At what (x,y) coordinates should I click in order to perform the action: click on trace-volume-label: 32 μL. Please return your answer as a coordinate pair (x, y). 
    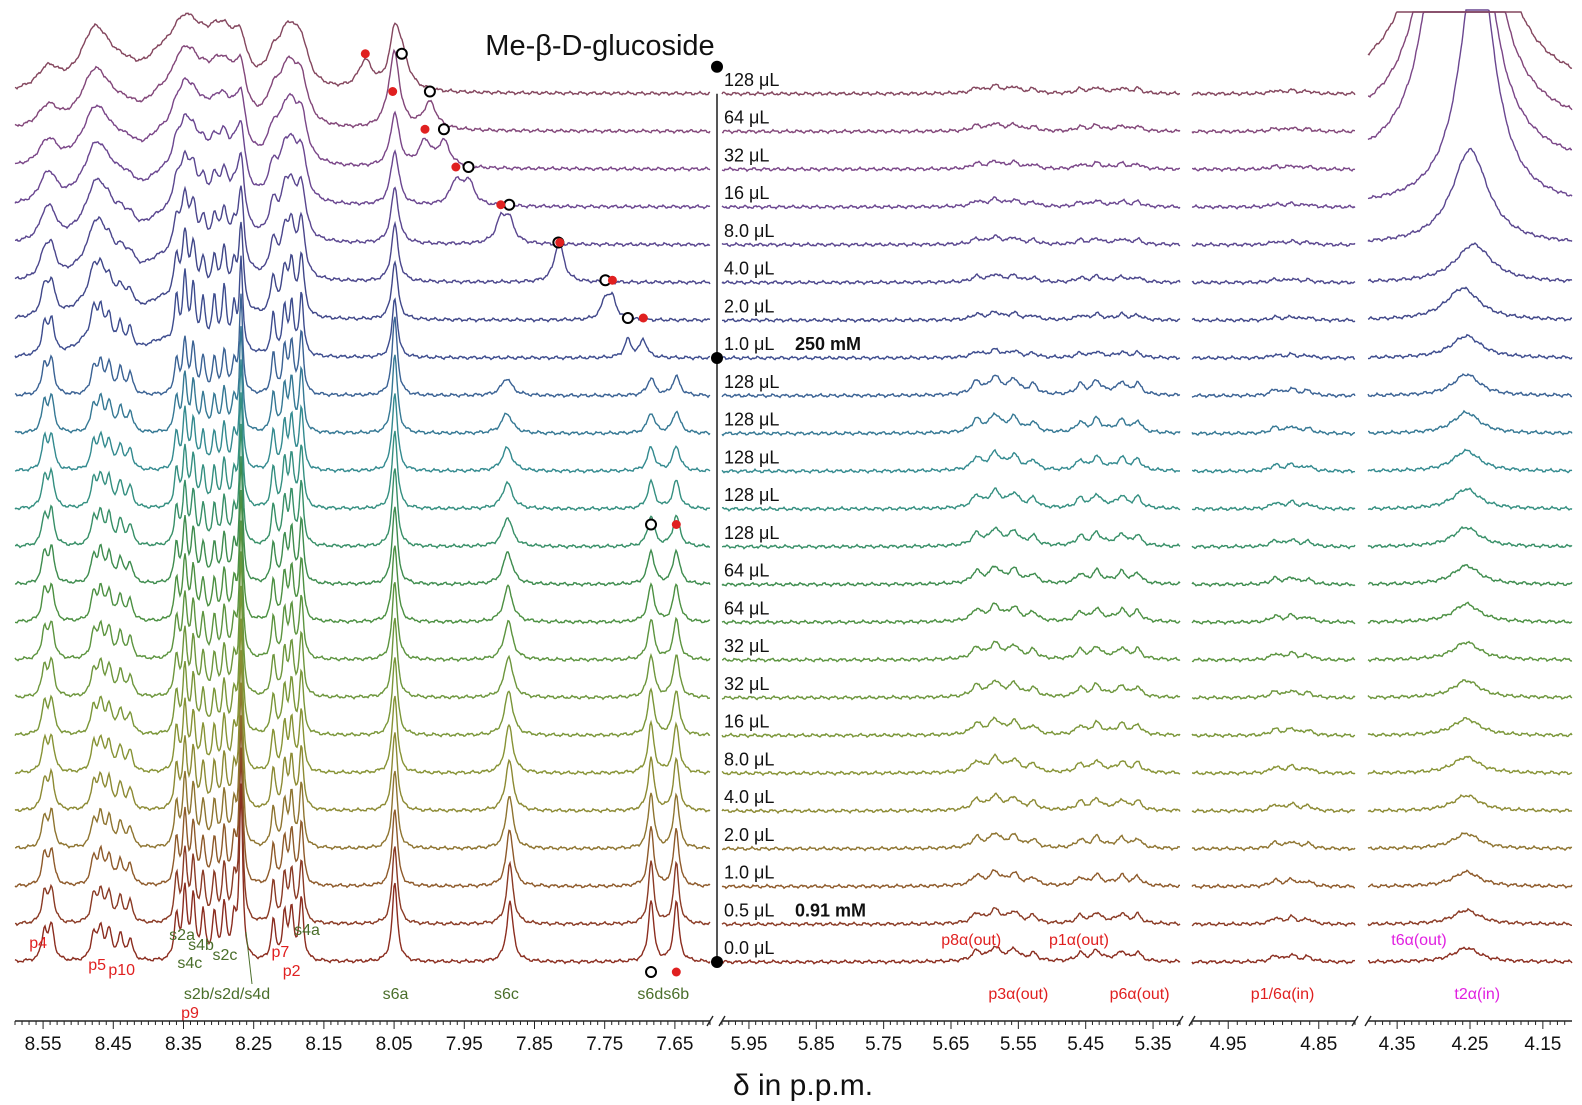
    Looking at the image, I should click on (746, 646).